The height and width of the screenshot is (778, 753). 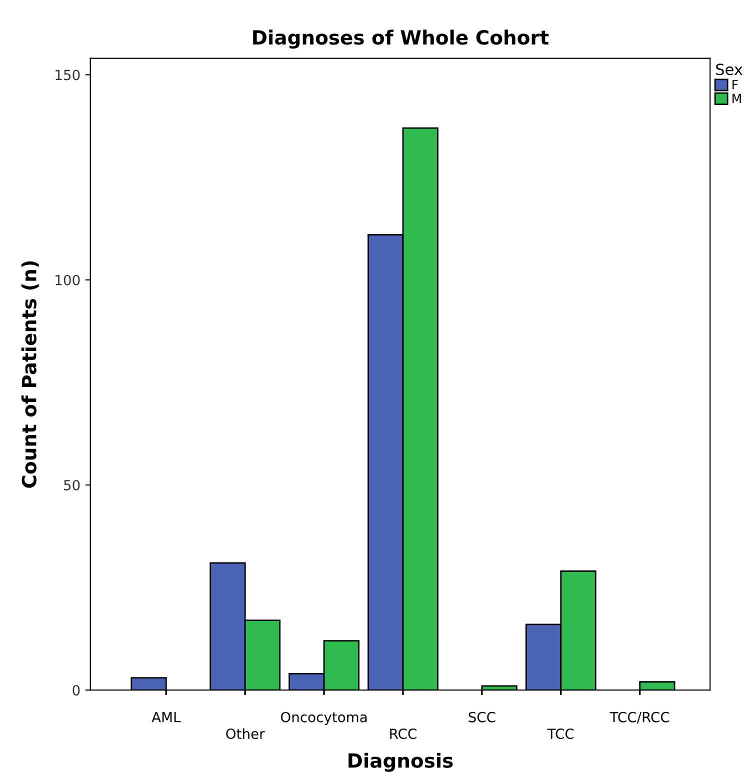 I want to click on legend-label: F, so click(x=735, y=85).